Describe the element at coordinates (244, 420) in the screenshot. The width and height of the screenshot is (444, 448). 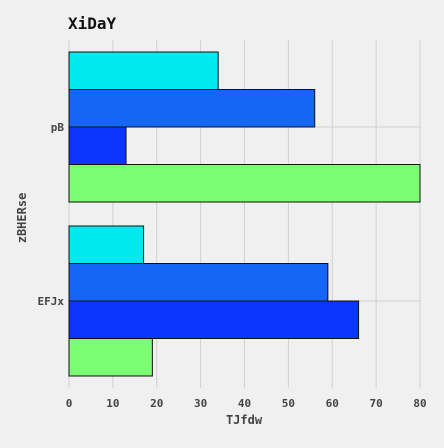
I see `x-axis-label: TJfdw` at that location.